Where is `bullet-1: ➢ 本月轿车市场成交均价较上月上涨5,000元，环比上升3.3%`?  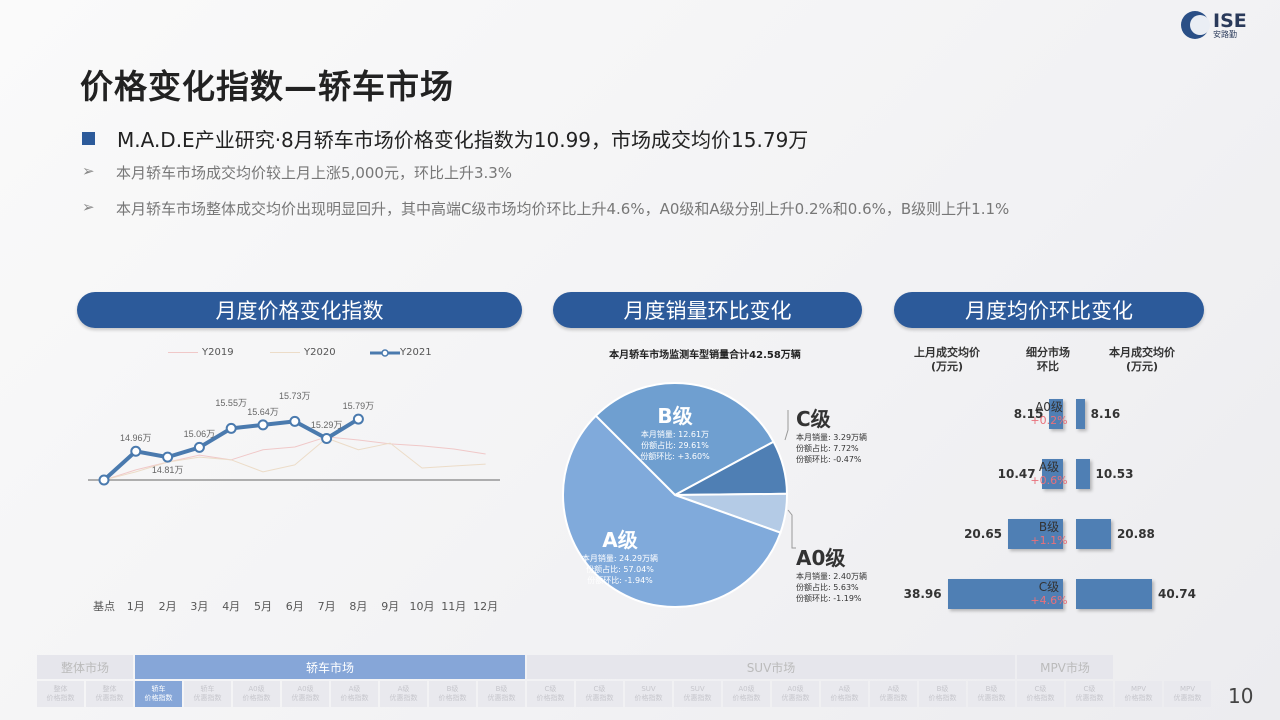 bullet-1: ➢ 本月轿车市场成交均价较上月上涨5,000元，环比上升3.3% is located at coordinates (297, 172).